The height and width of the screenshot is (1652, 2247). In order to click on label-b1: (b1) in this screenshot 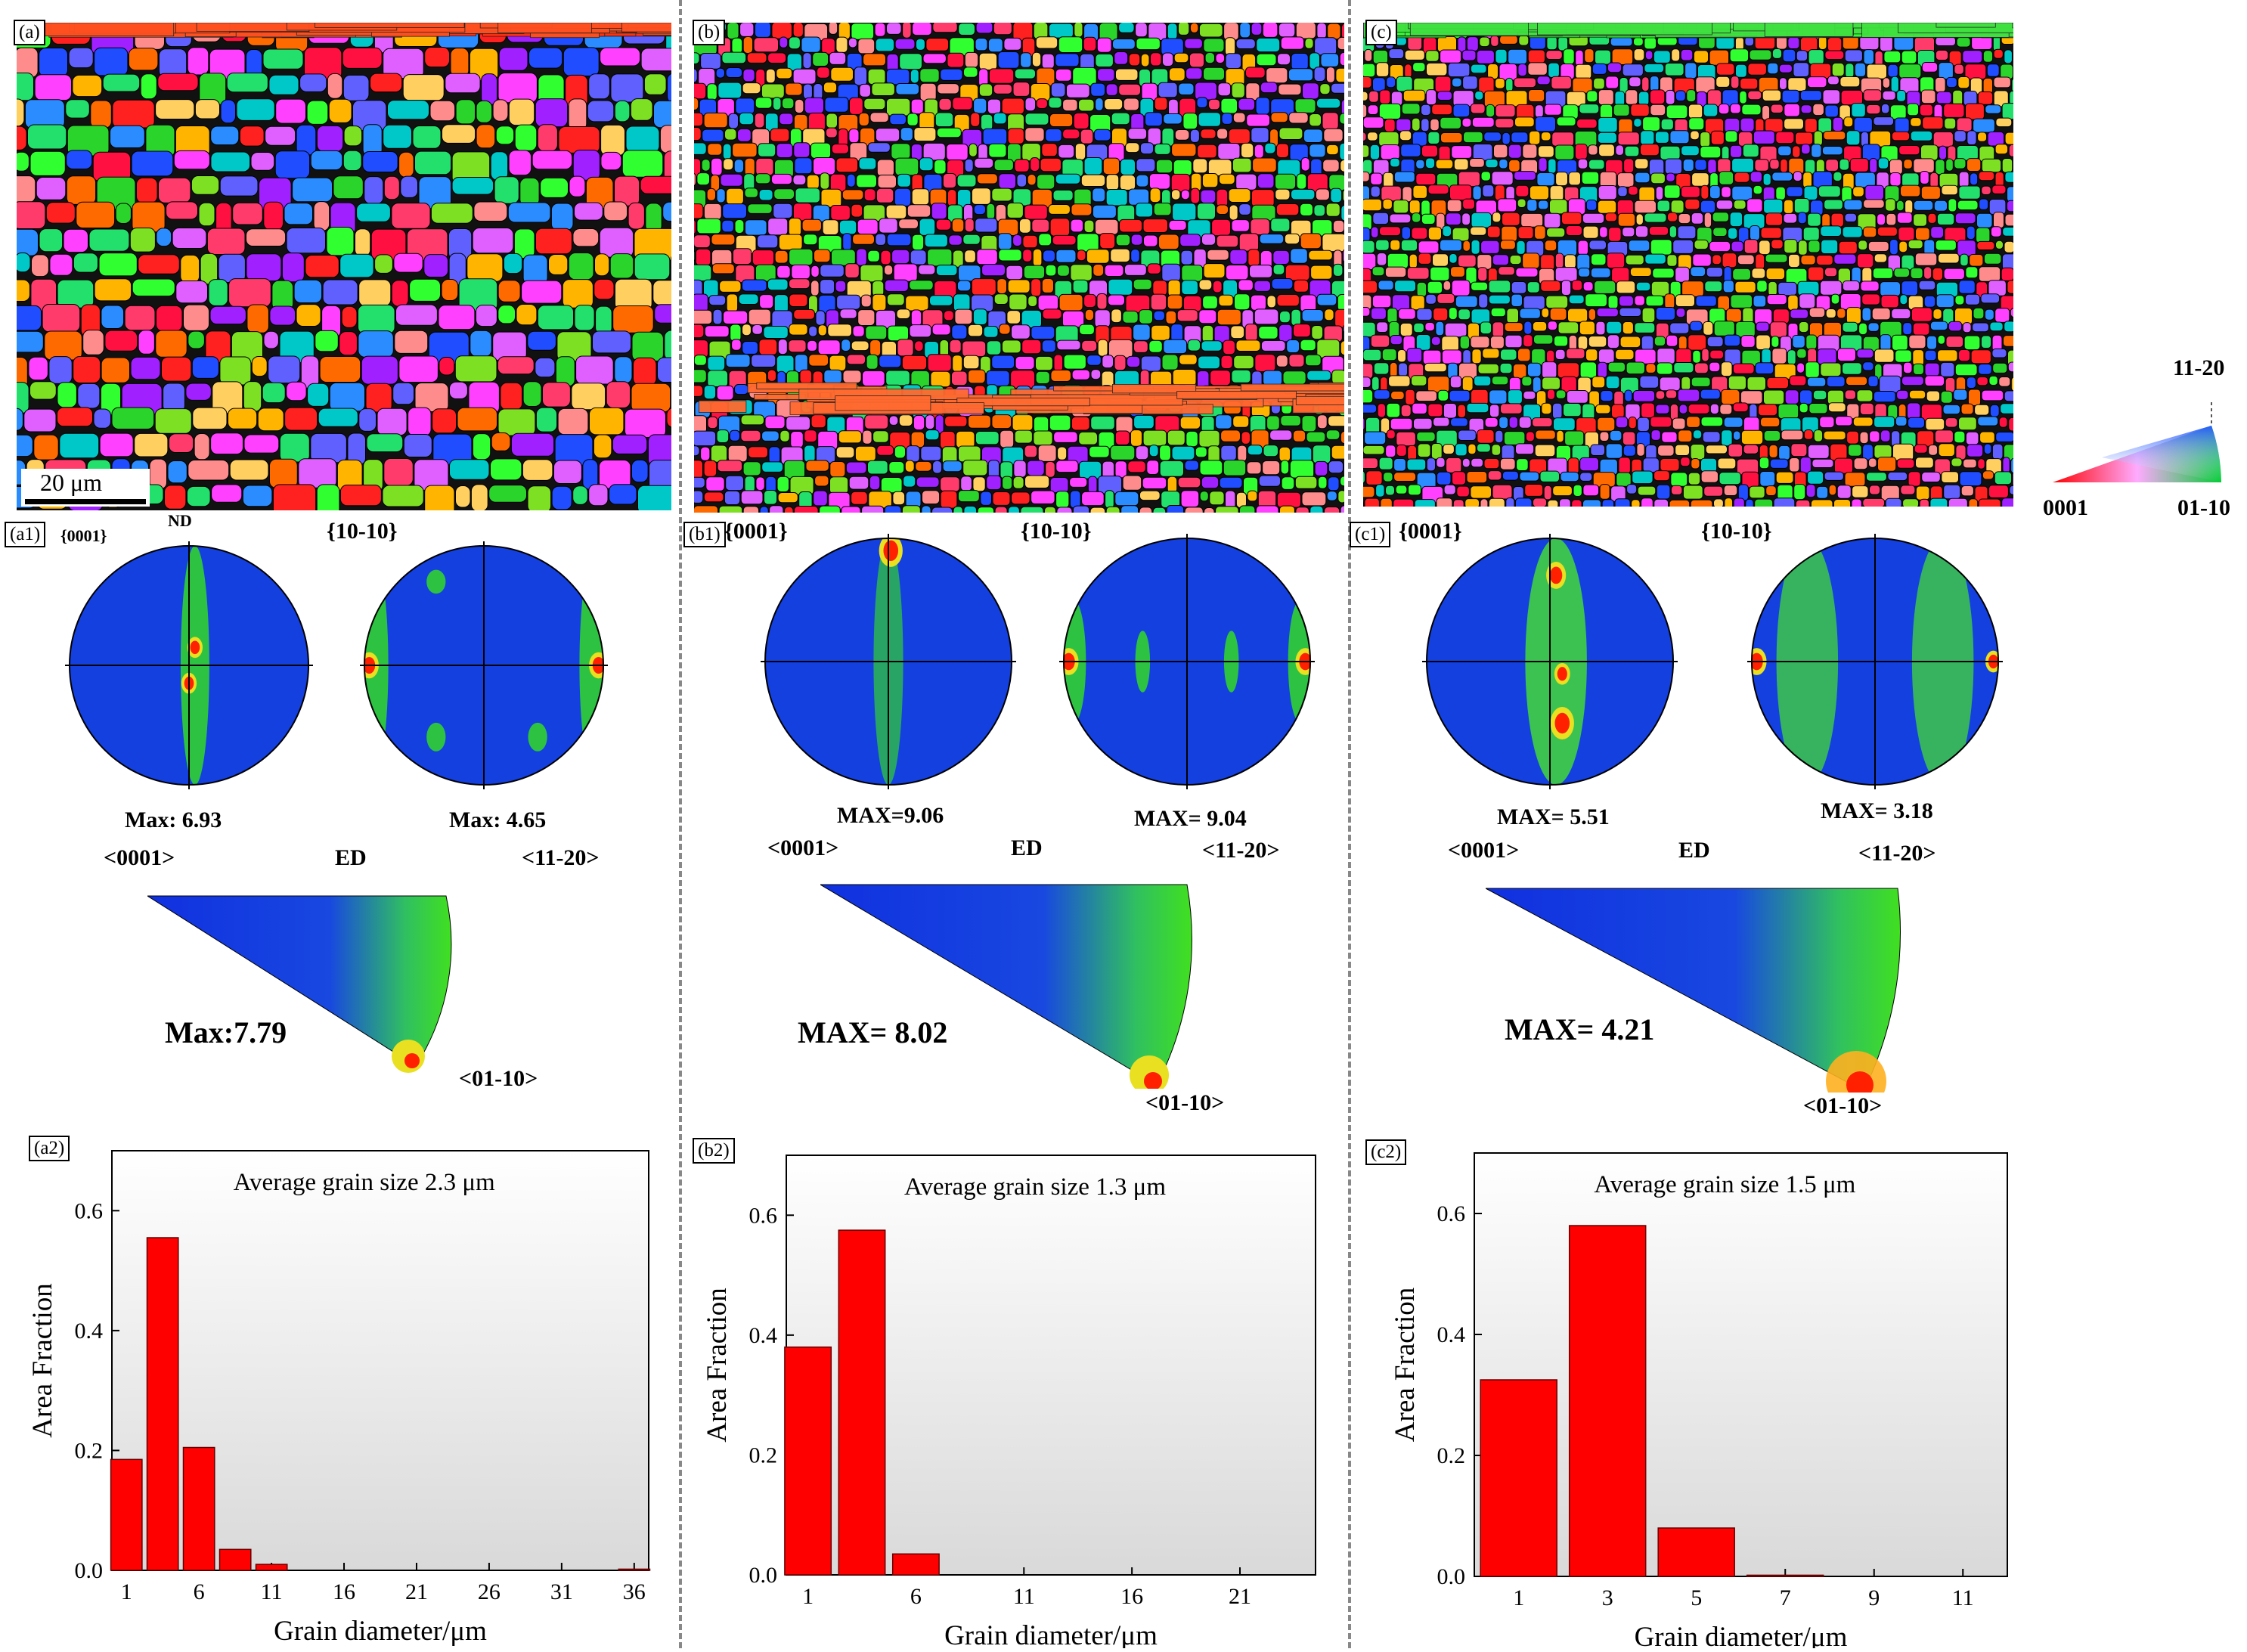, I will do `click(704, 535)`.